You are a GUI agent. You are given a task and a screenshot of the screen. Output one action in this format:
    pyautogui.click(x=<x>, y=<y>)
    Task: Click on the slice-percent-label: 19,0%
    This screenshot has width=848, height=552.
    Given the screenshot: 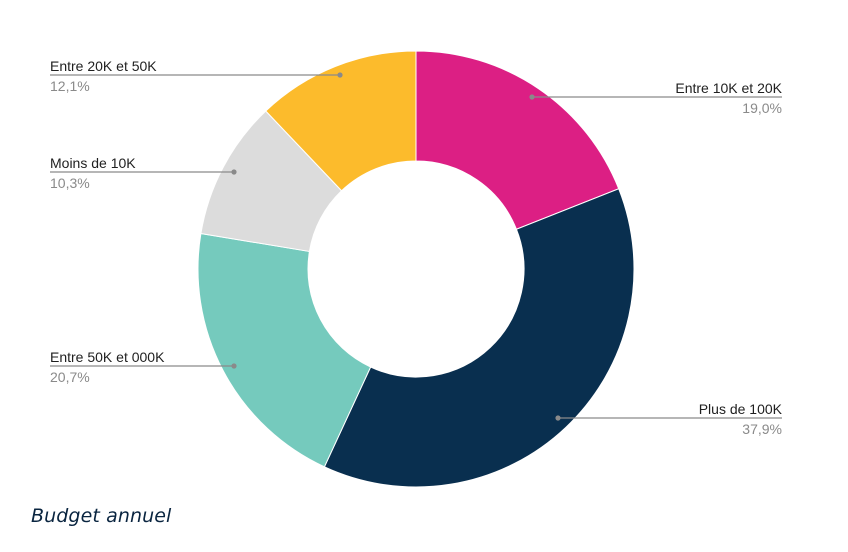 What is the action you would take?
    pyautogui.click(x=762, y=108)
    